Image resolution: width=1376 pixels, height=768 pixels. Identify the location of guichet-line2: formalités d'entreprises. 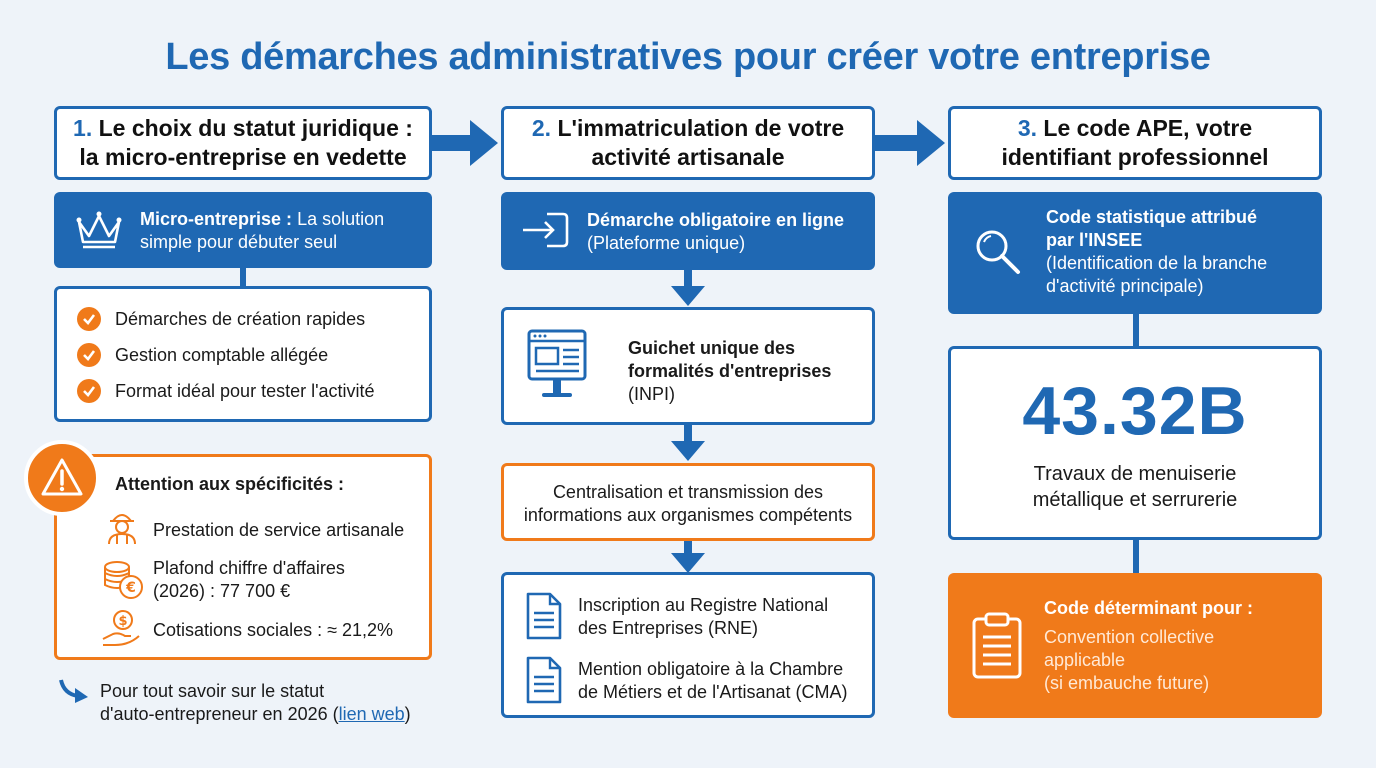
(730, 371).